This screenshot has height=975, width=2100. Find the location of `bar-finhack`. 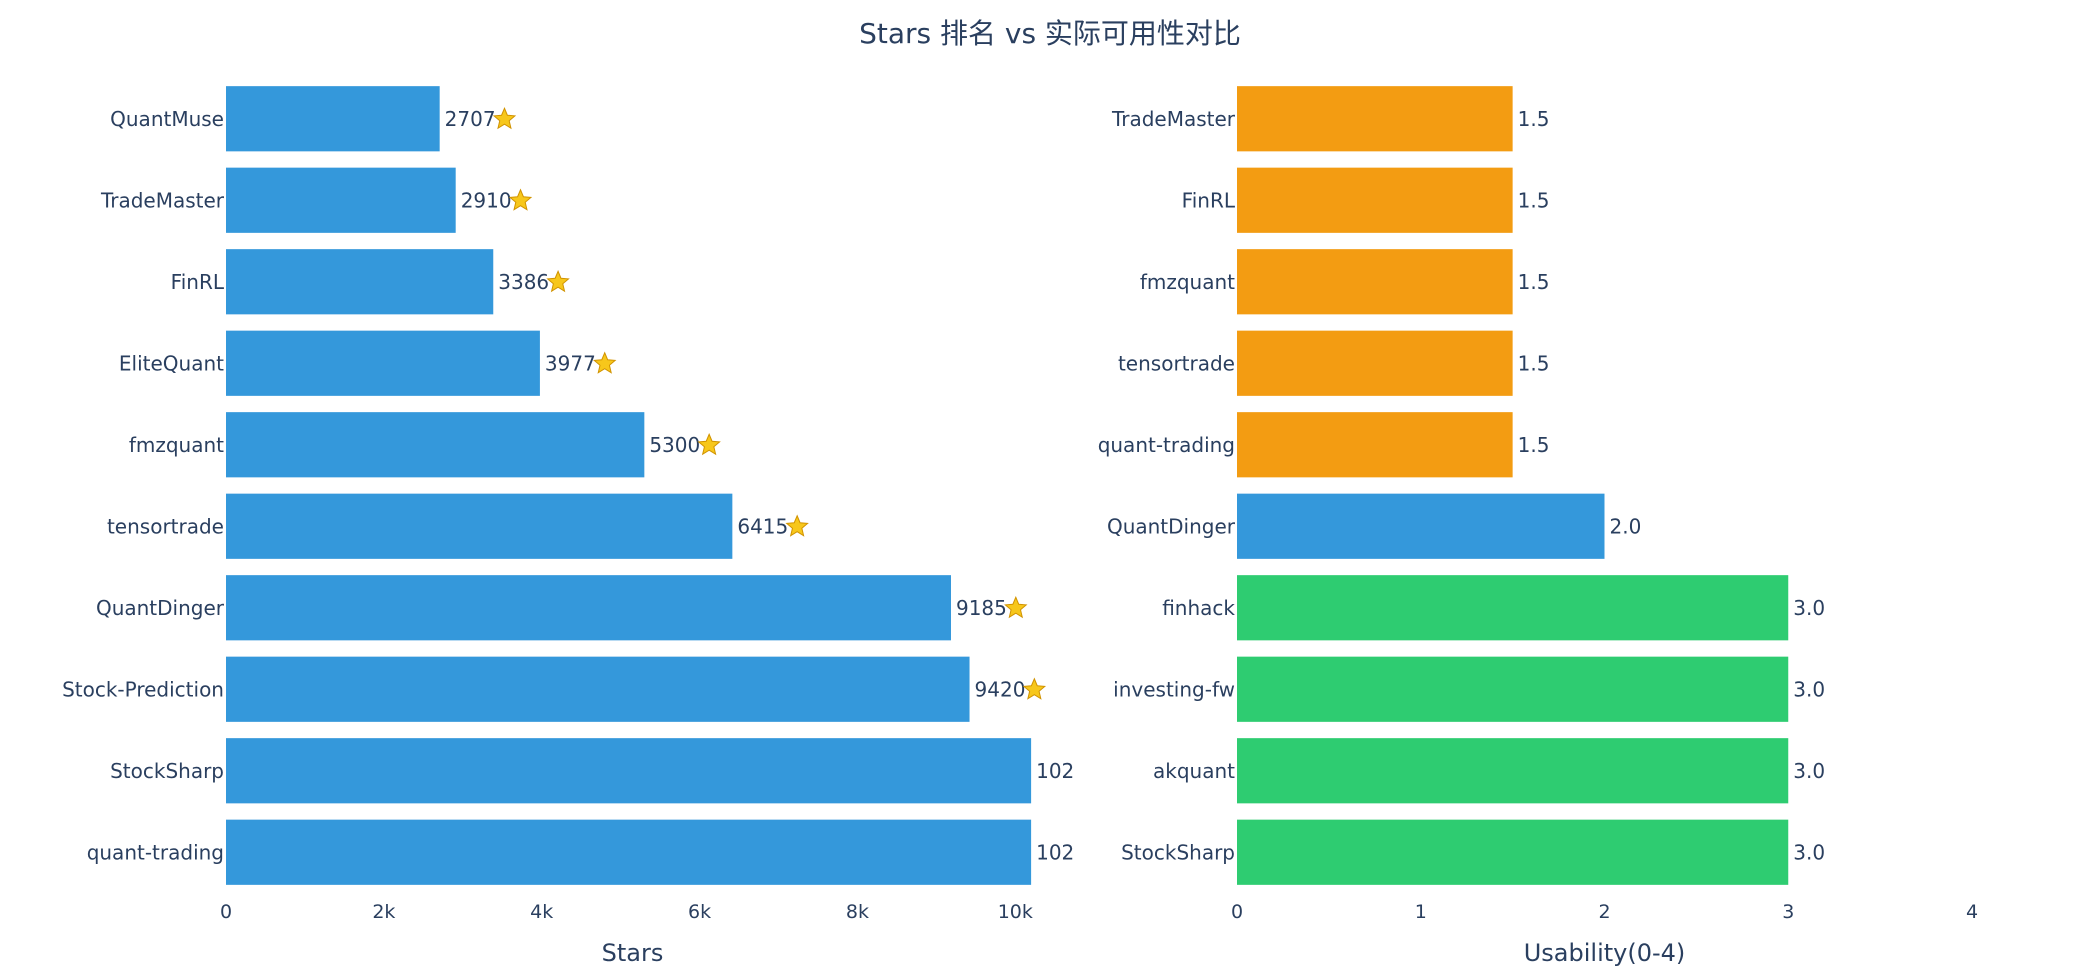

bar-finhack is located at coordinates (1513, 608).